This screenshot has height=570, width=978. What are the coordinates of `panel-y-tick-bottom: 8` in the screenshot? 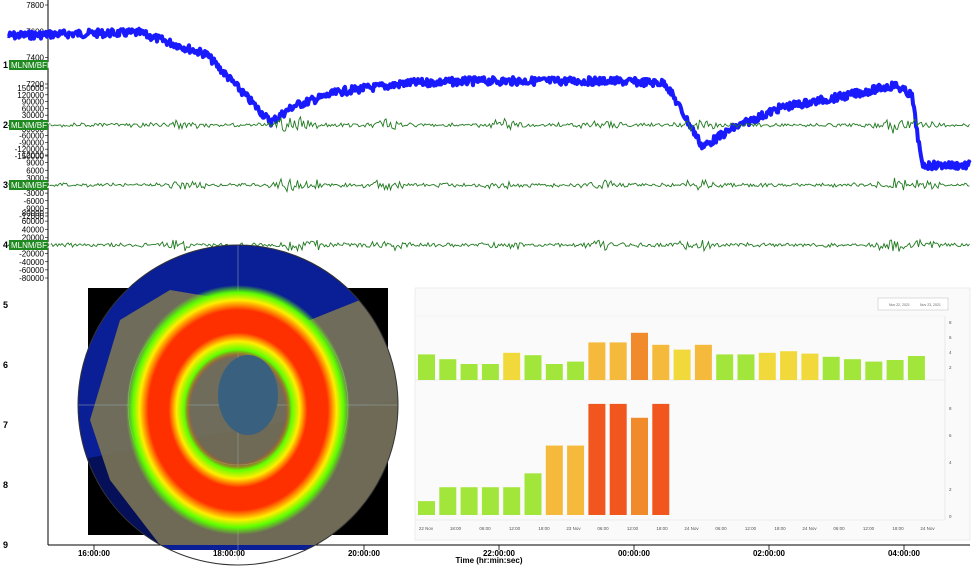 It's located at (950, 408).